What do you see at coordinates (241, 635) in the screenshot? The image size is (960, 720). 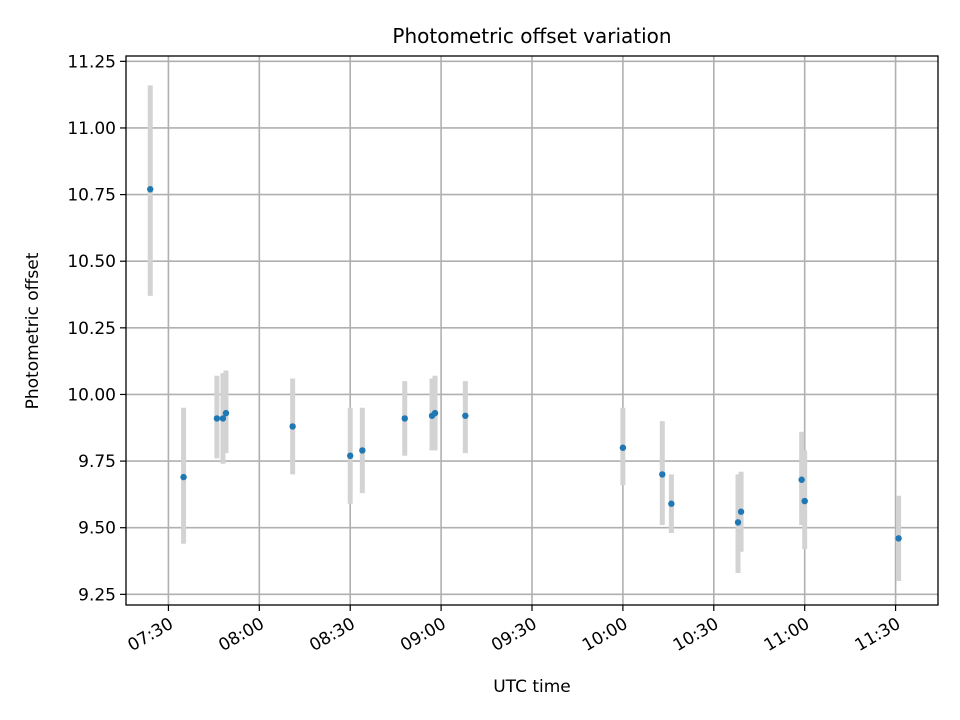 I see `x-tick-label: 08:00` at bounding box center [241, 635].